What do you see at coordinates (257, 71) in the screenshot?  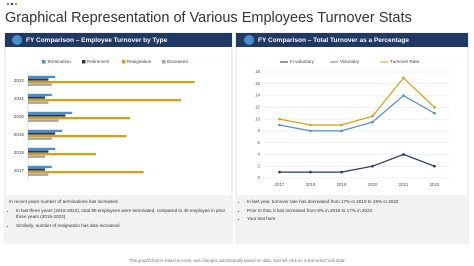 I see `y-tick-label: 18` at bounding box center [257, 71].